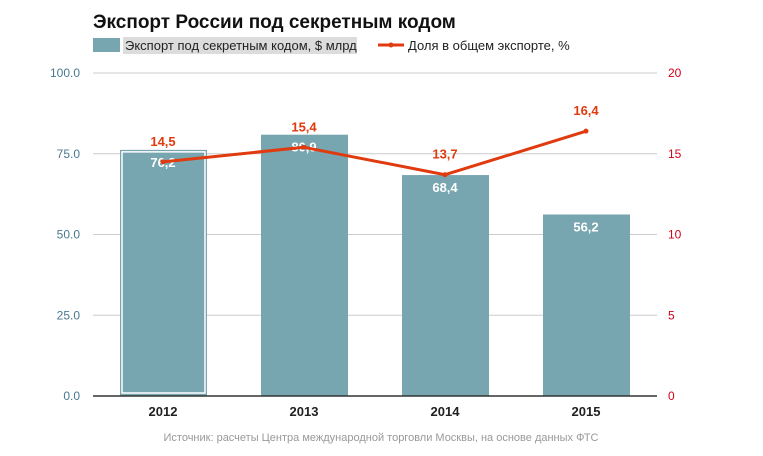 Image resolution: width=763 pixels, height=456 pixels. Describe the element at coordinates (163, 411) in the screenshot. I see `x-tick-label: 2012` at that location.